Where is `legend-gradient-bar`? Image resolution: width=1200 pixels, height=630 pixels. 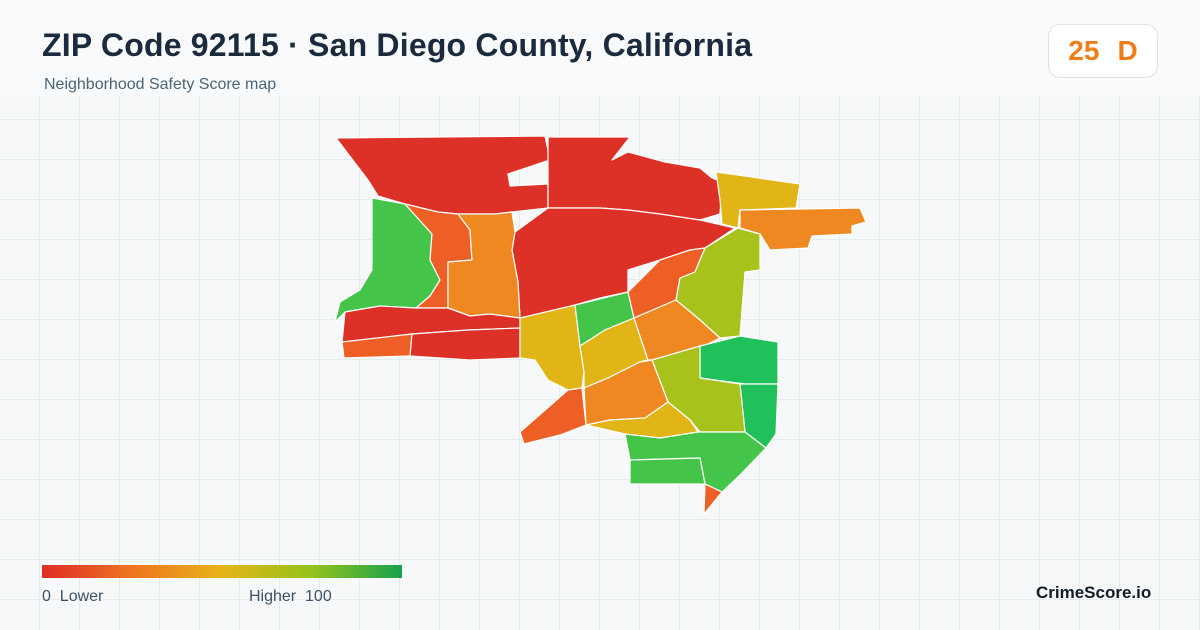 legend-gradient-bar is located at coordinates (222, 571).